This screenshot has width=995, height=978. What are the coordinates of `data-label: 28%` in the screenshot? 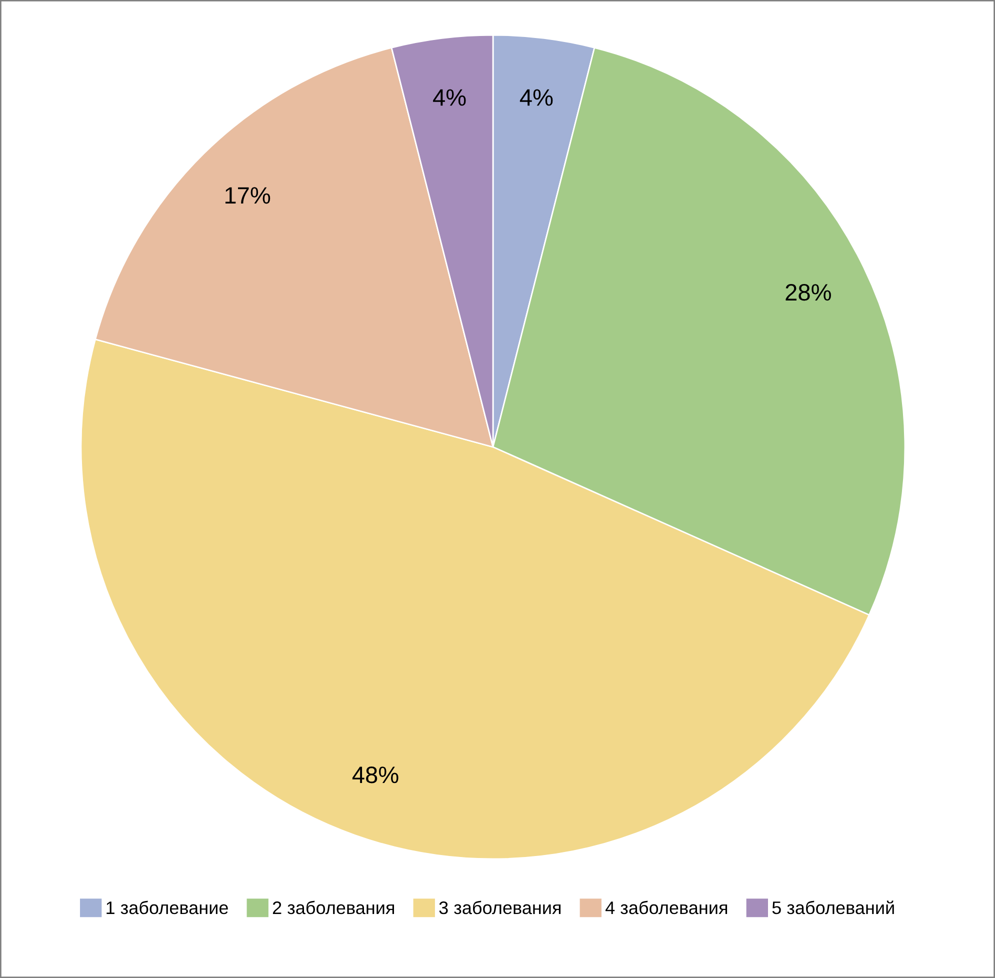 It's located at (808, 292).